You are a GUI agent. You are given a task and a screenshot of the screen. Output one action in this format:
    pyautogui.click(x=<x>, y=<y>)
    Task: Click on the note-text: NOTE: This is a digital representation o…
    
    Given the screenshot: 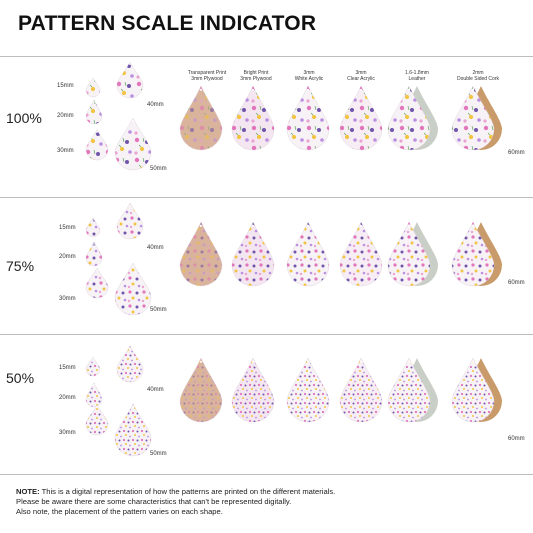 What is the action you would take?
    pyautogui.click(x=268, y=502)
    